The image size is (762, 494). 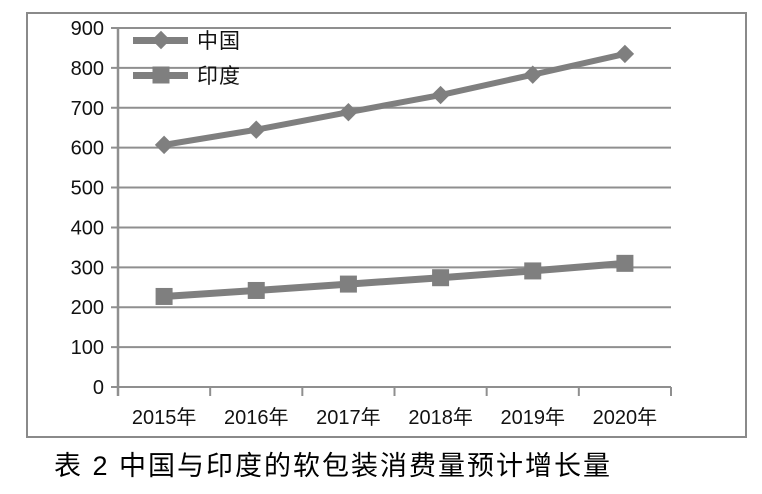 I want to click on china-line-sample, so click(x=160, y=40).